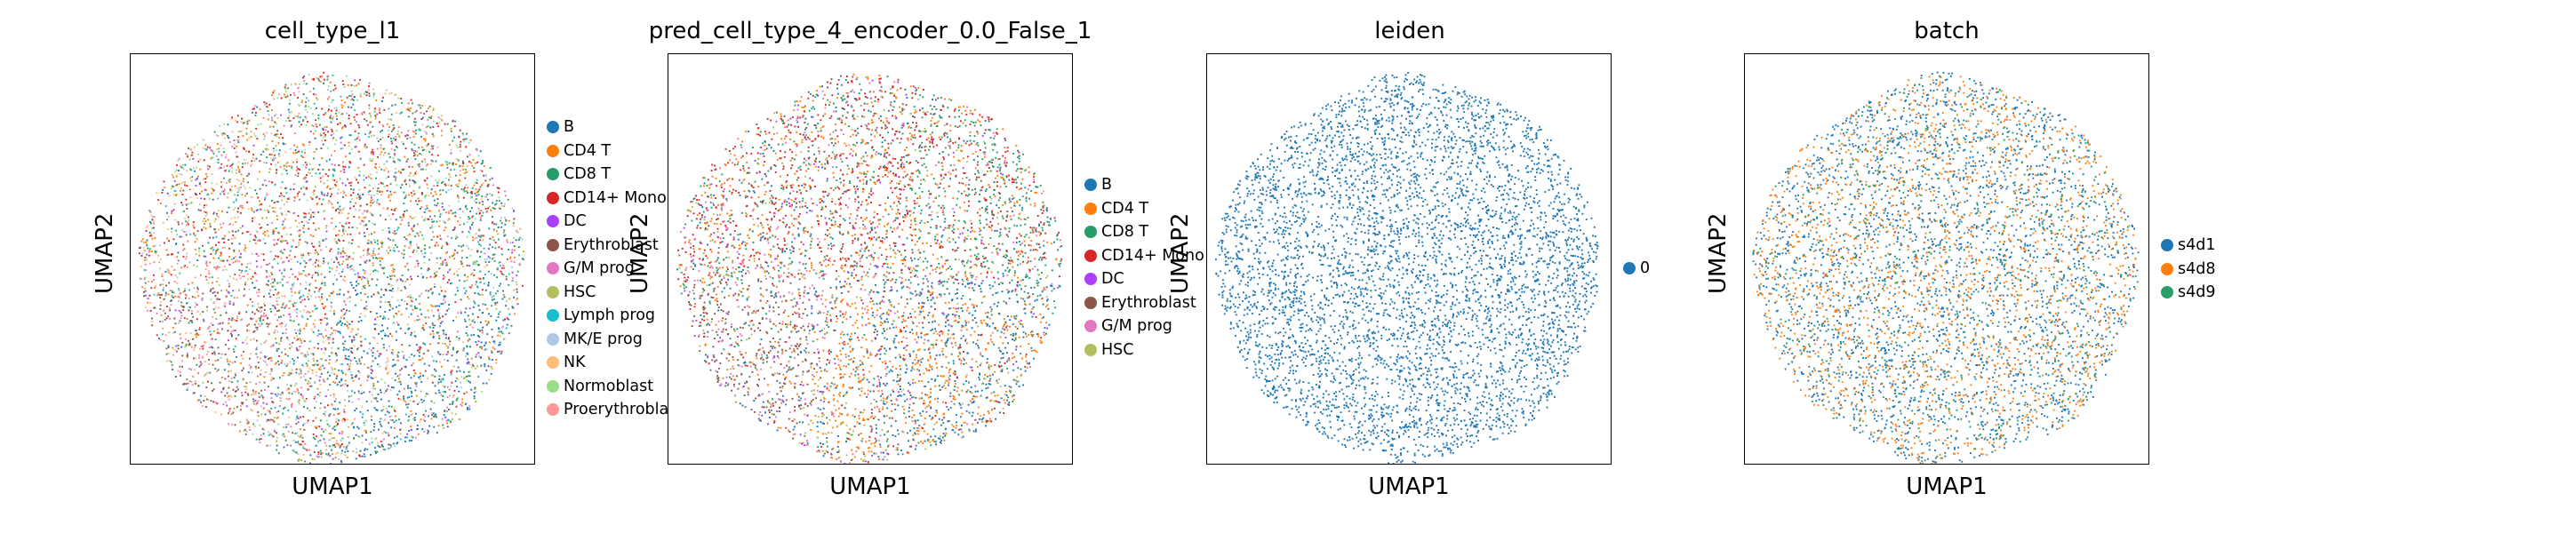  What do you see at coordinates (2197, 245) in the screenshot?
I see `legend-label: s4d1` at bounding box center [2197, 245].